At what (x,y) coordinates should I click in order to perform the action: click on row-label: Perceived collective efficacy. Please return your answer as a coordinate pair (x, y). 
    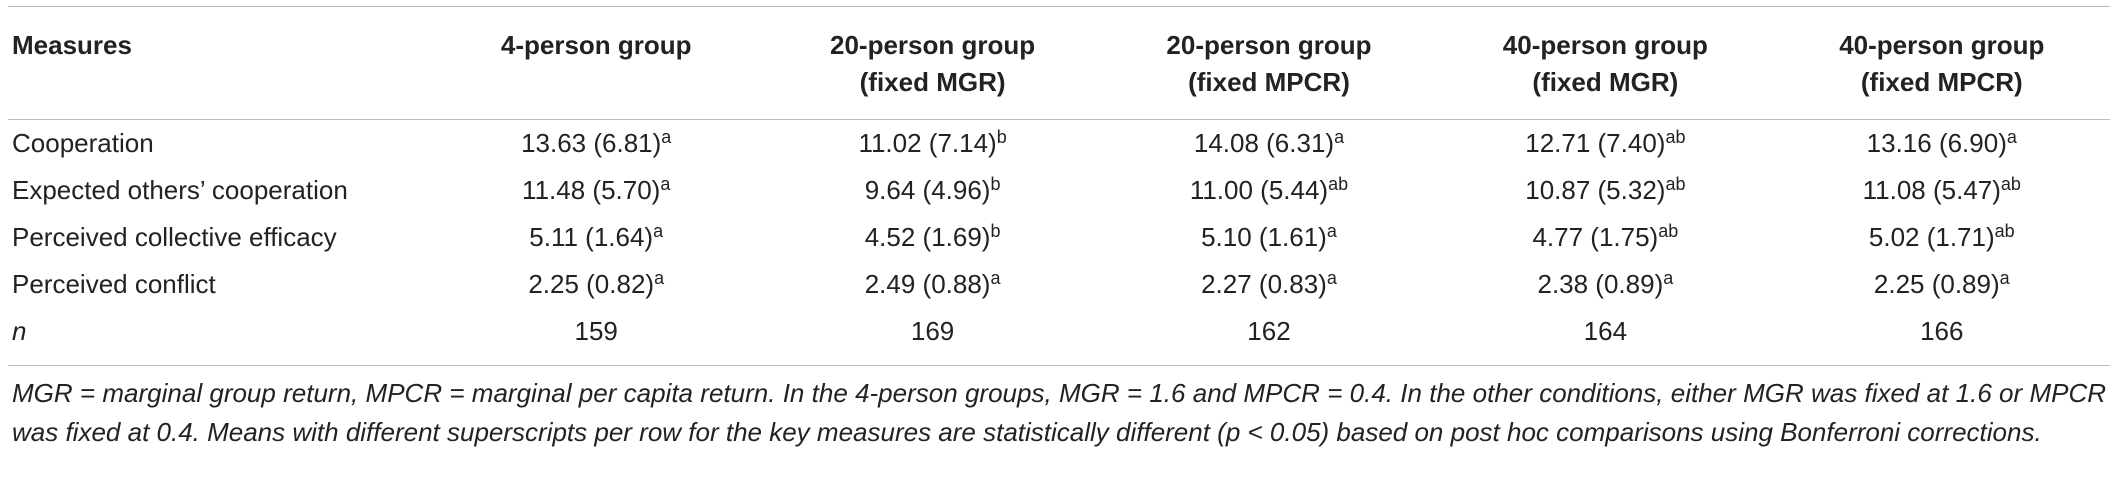
    Looking at the image, I should click on (174, 237).